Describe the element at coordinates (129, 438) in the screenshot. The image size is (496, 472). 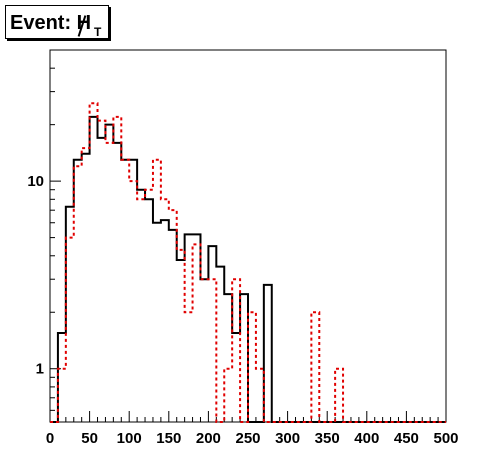
I see `x-tick-label: 100` at that location.